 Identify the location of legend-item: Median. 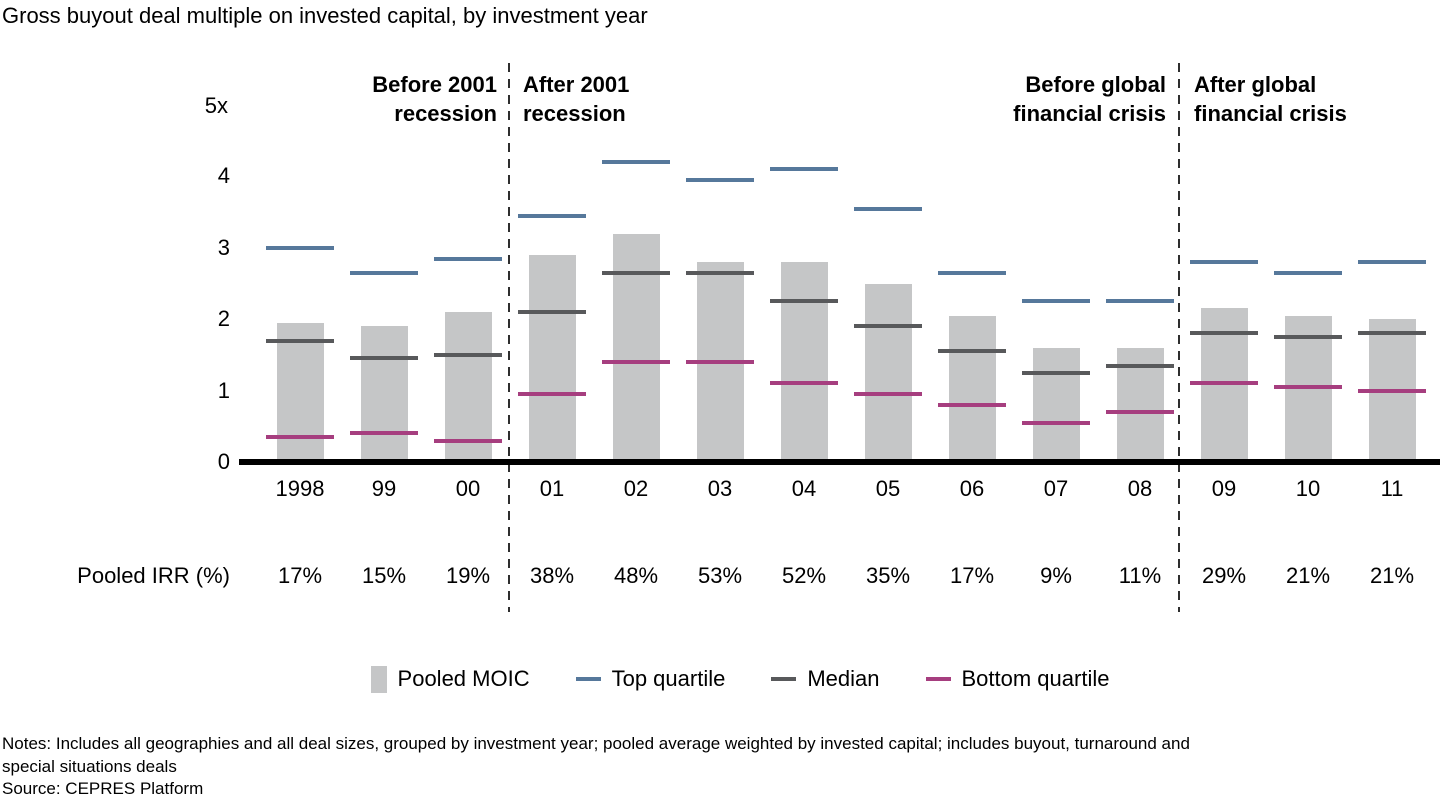
(825, 679).